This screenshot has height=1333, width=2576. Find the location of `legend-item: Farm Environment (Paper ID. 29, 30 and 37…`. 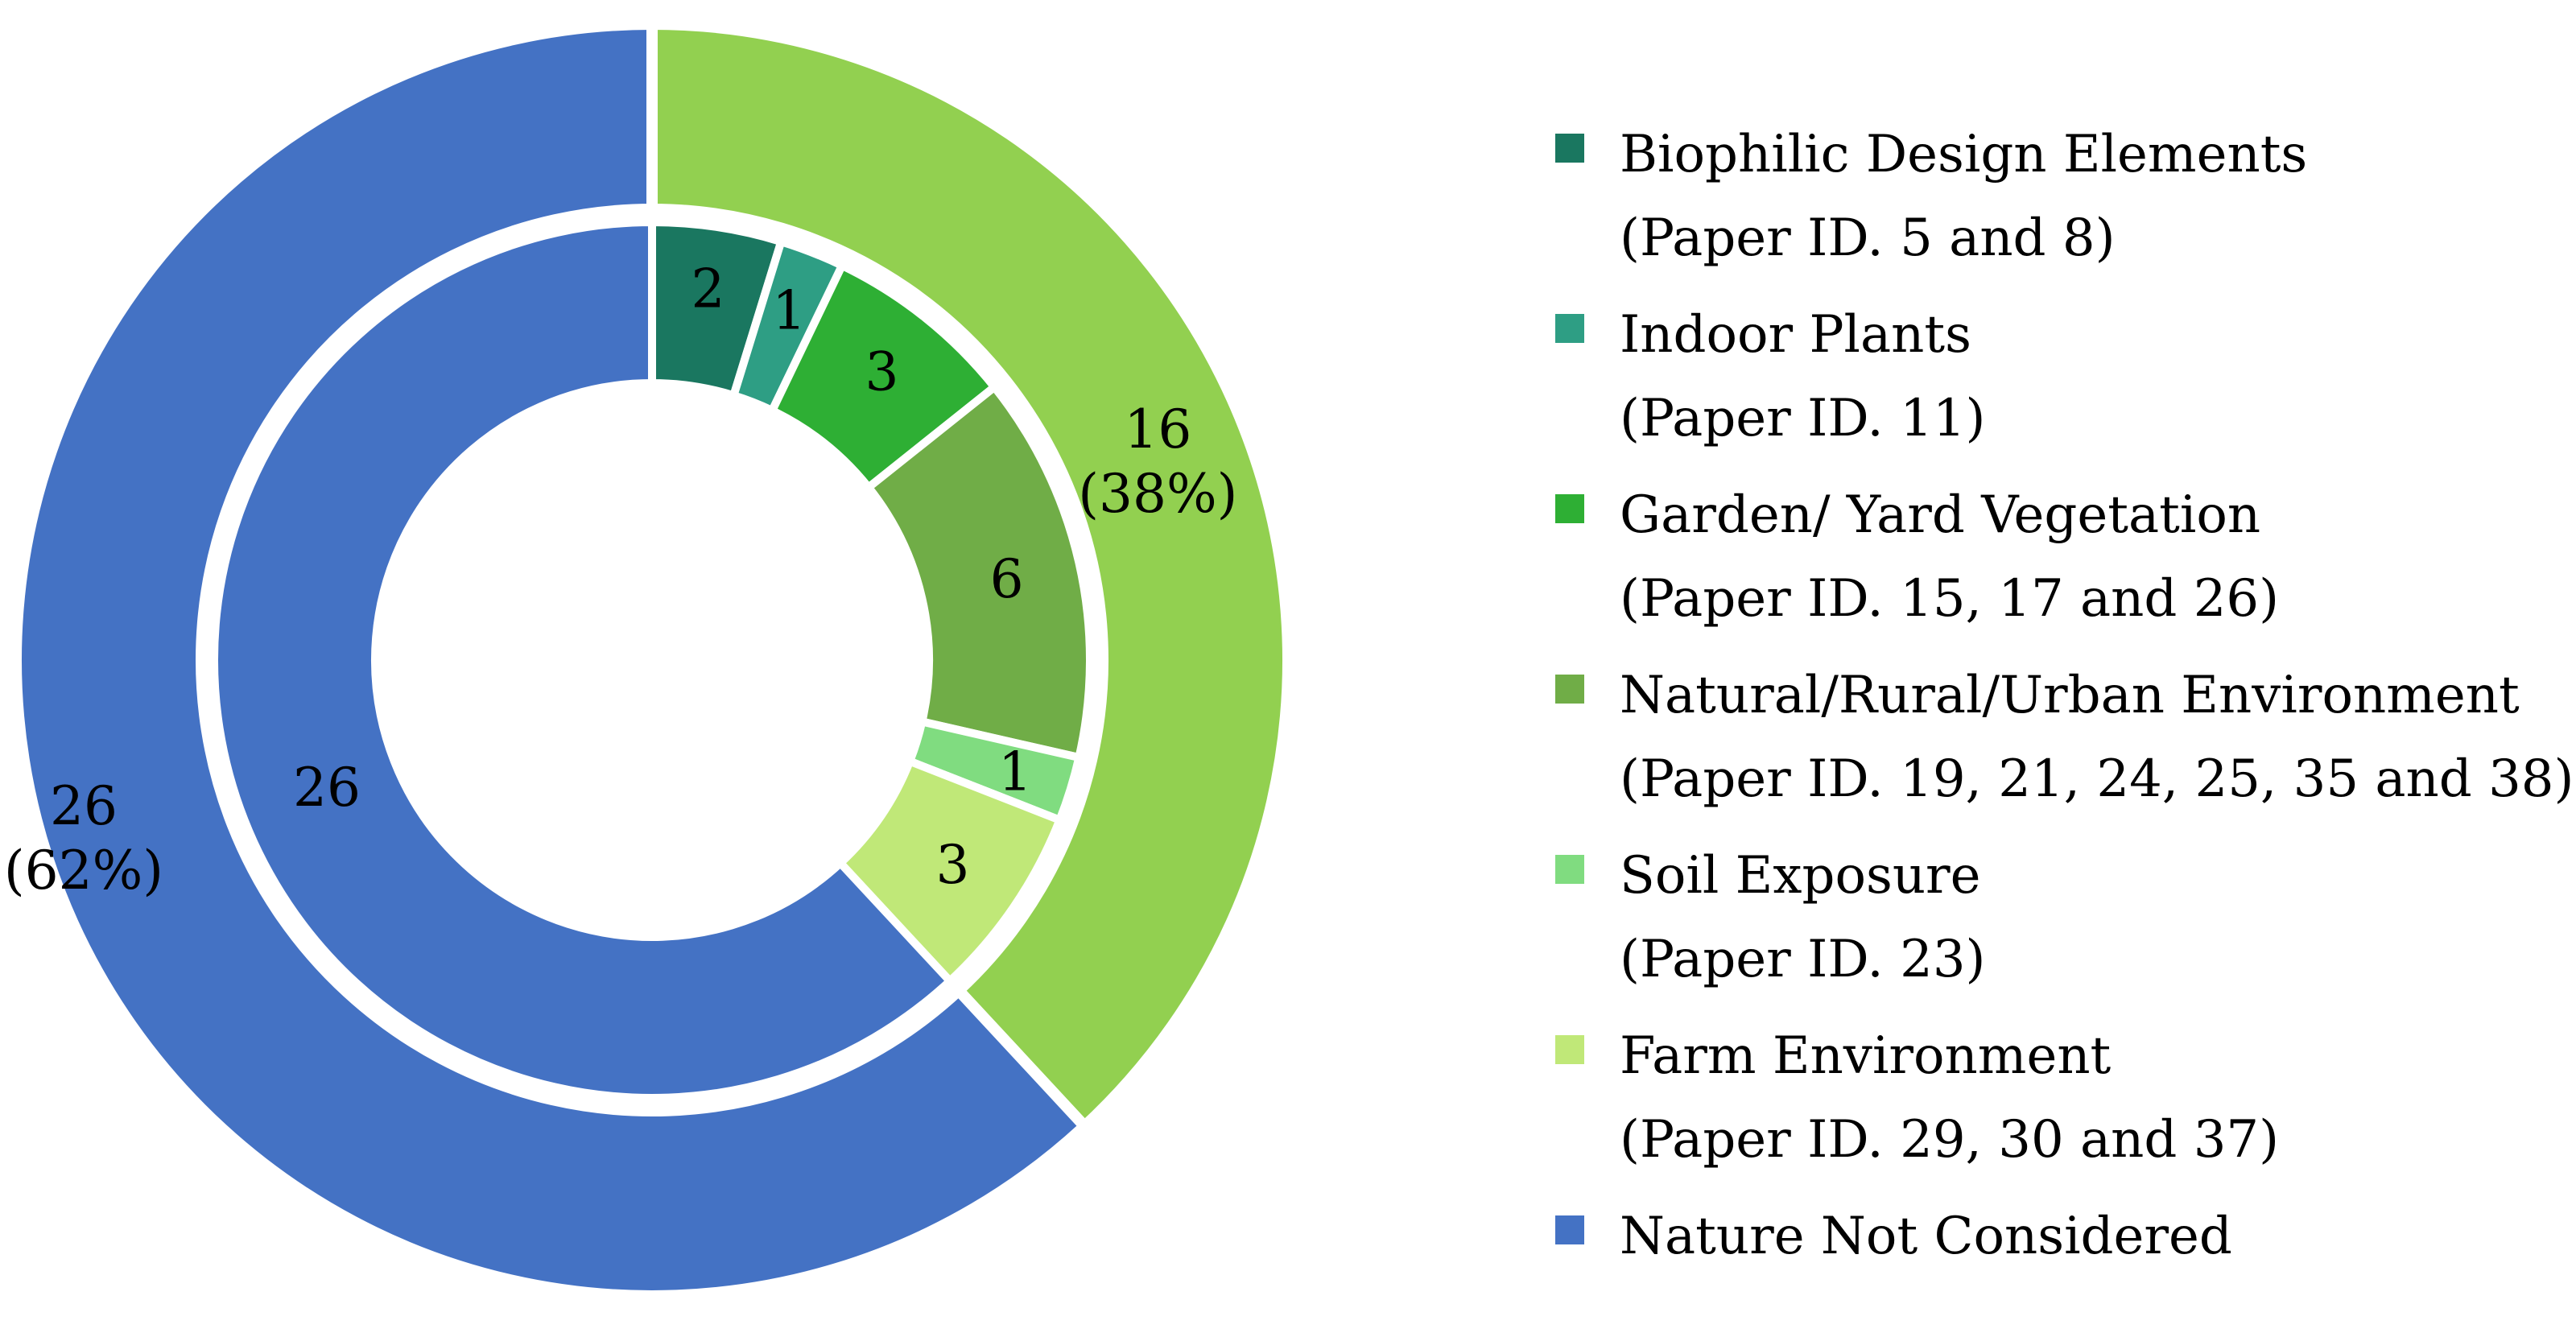

legend-item: Farm Environment (Paper ID. 29, 30 and 37… is located at coordinates (2054, 1098).